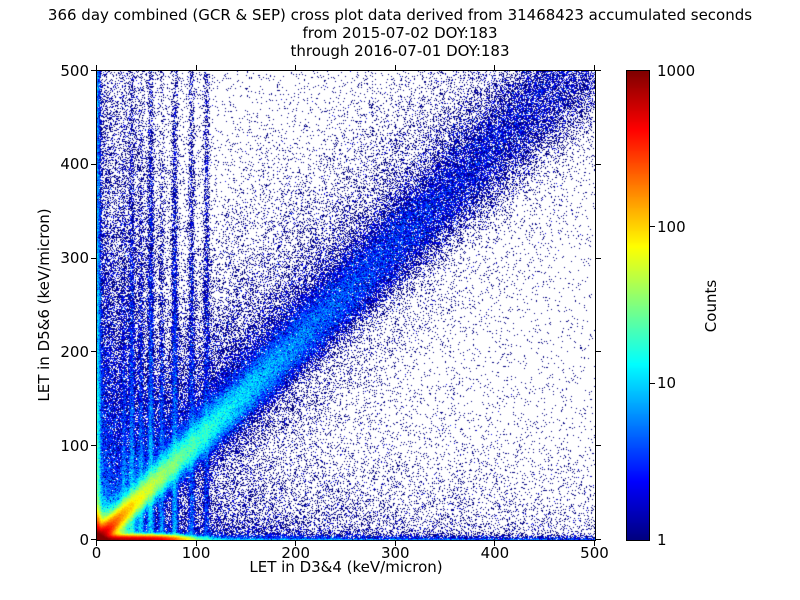 Image resolution: width=800 pixels, height=600 pixels. Describe the element at coordinates (74, 258) in the screenshot. I see `y-tick-label: 300` at that location.